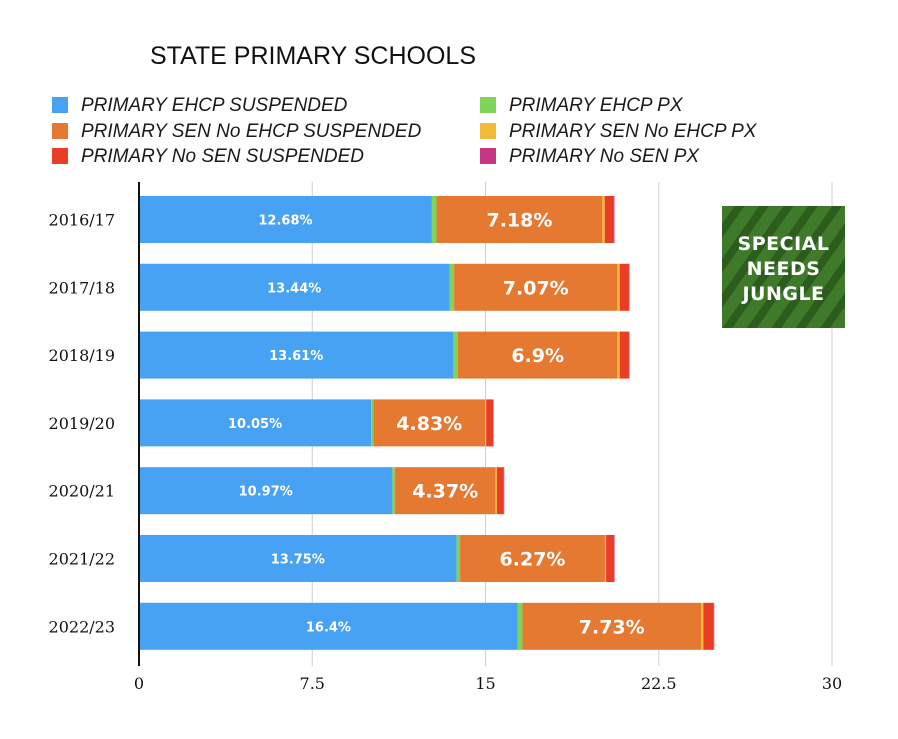 The width and height of the screenshot is (898, 739). I want to click on data-label-2-series-2: 6.9%, so click(537, 356).